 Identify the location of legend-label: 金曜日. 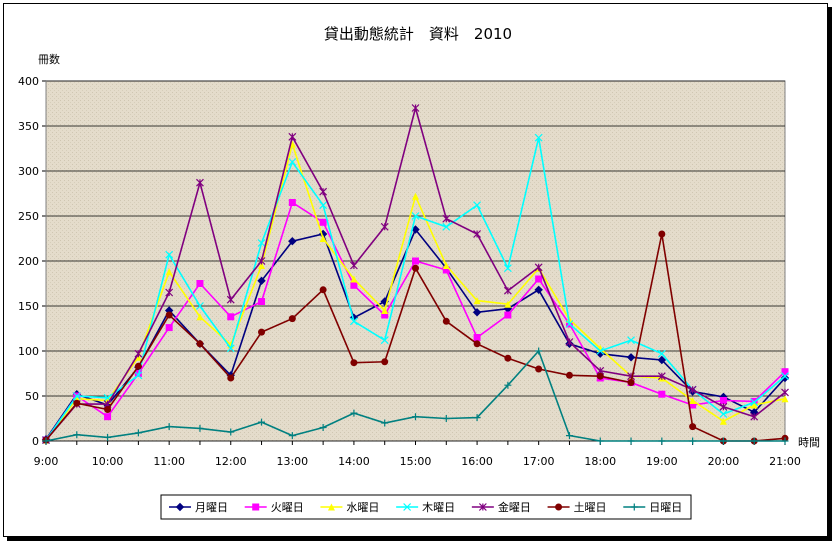
(514, 507).